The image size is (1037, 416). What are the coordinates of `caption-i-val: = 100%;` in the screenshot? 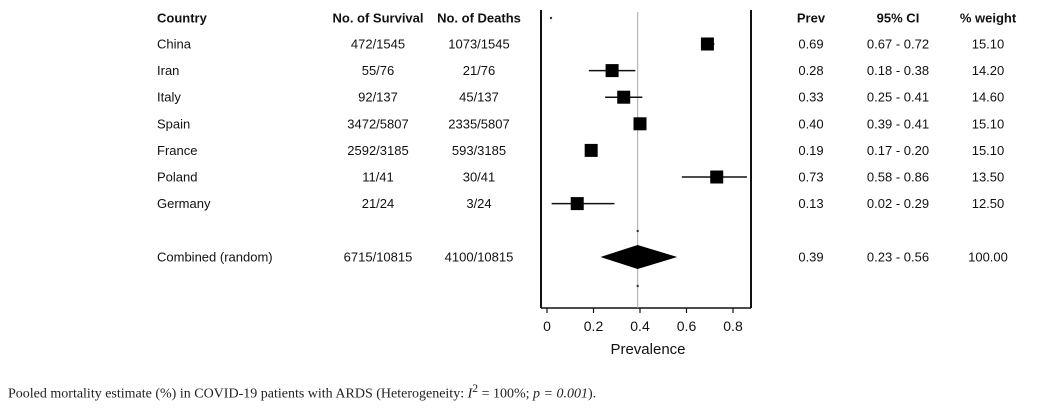 It's located at (506, 394).